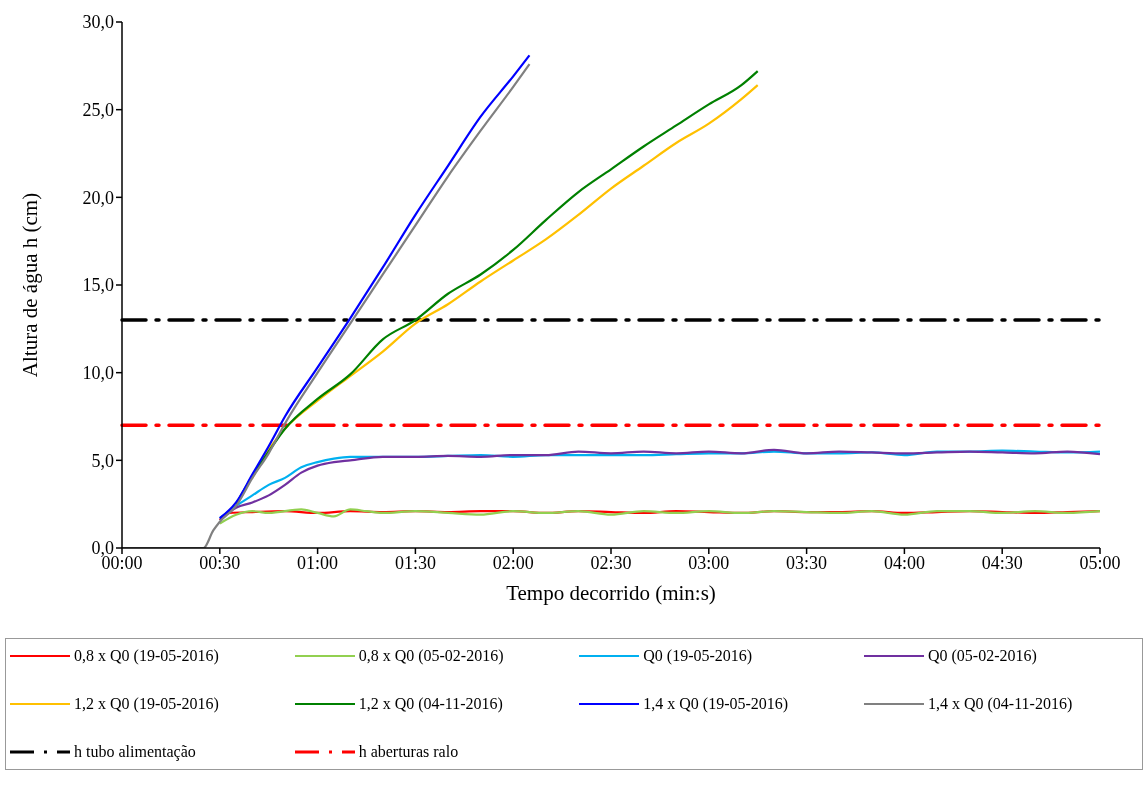  What do you see at coordinates (1000, 704) in the screenshot?
I see `legend-label: 1,4 x Q0 (04-11-2016)` at bounding box center [1000, 704].